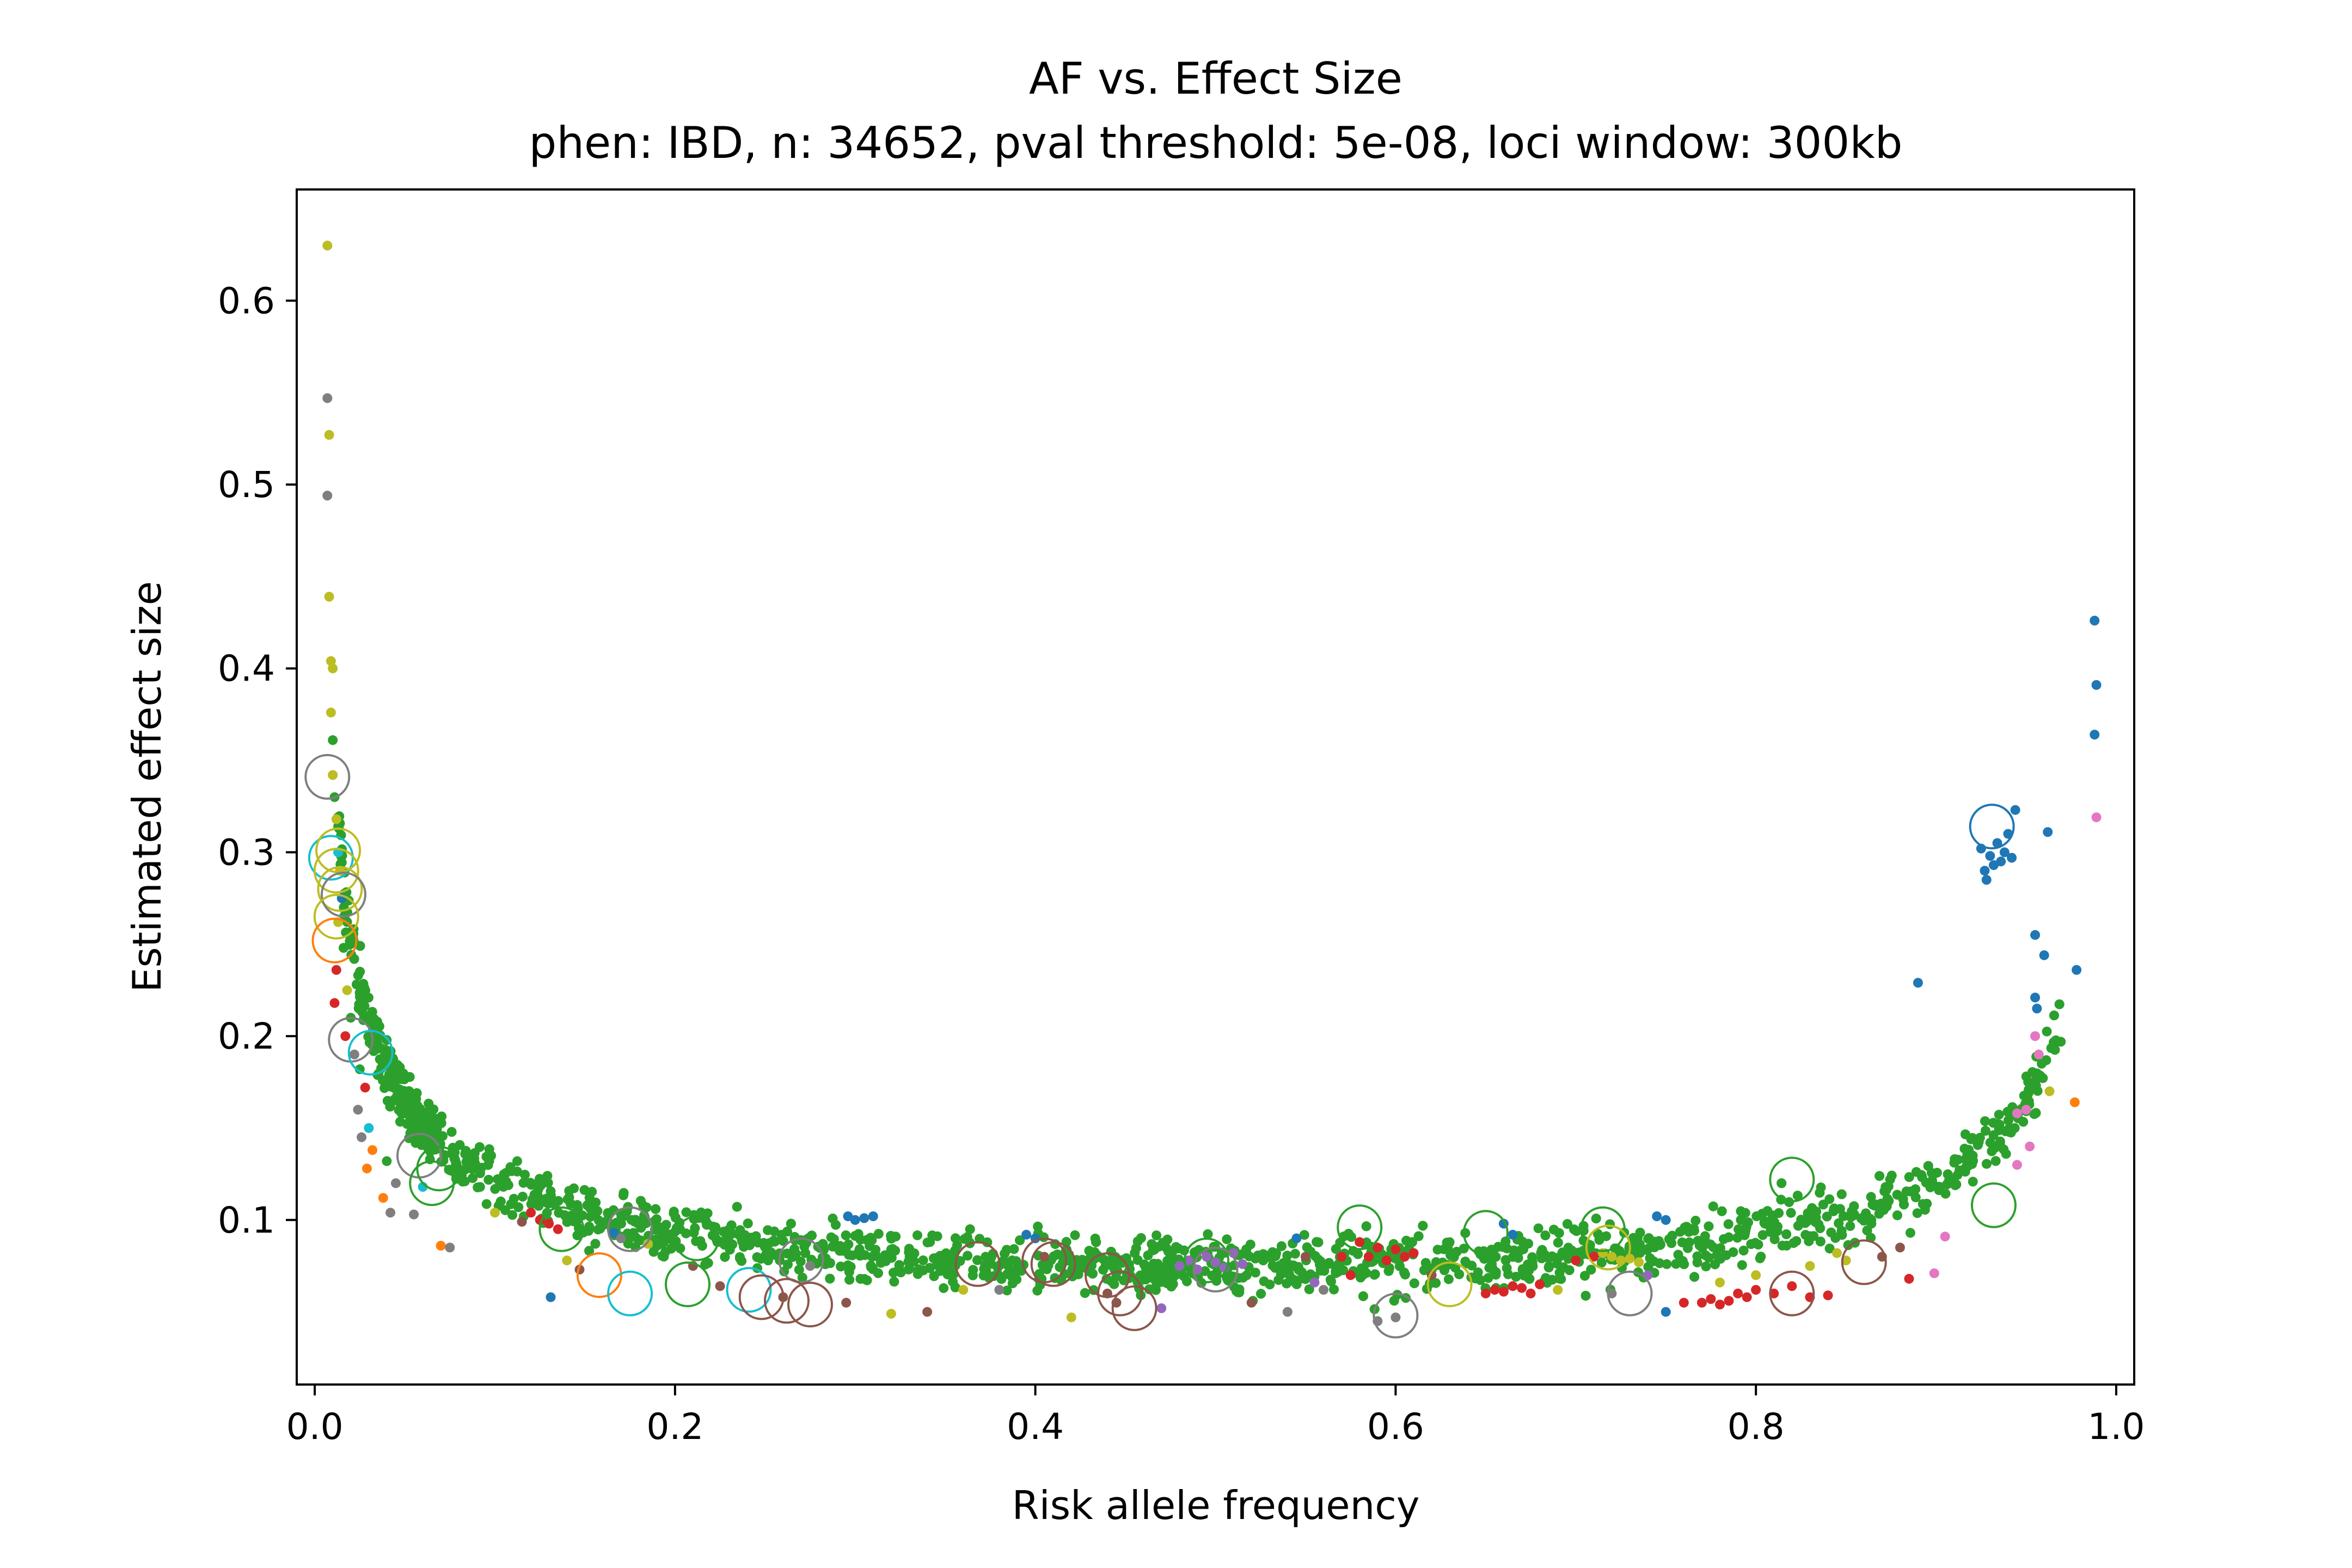 Image resolution: width=2352 pixels, height=1568 pixels. Describe the element at coordinates (1215, 1416) in the screenshot. I see `x-axis-ticks: 0.0 0.2 0.4 0.6 0.8 1.0` at that location.